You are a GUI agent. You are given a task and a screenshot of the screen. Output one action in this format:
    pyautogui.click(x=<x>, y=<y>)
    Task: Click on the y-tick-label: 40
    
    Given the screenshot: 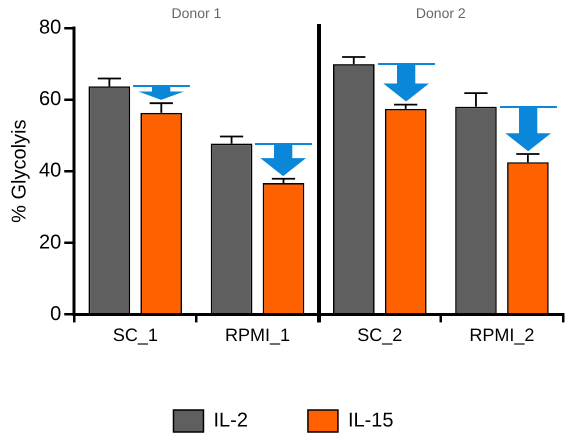 What is the action you would take?
    pyautogui.click(x=50, y=171)
    